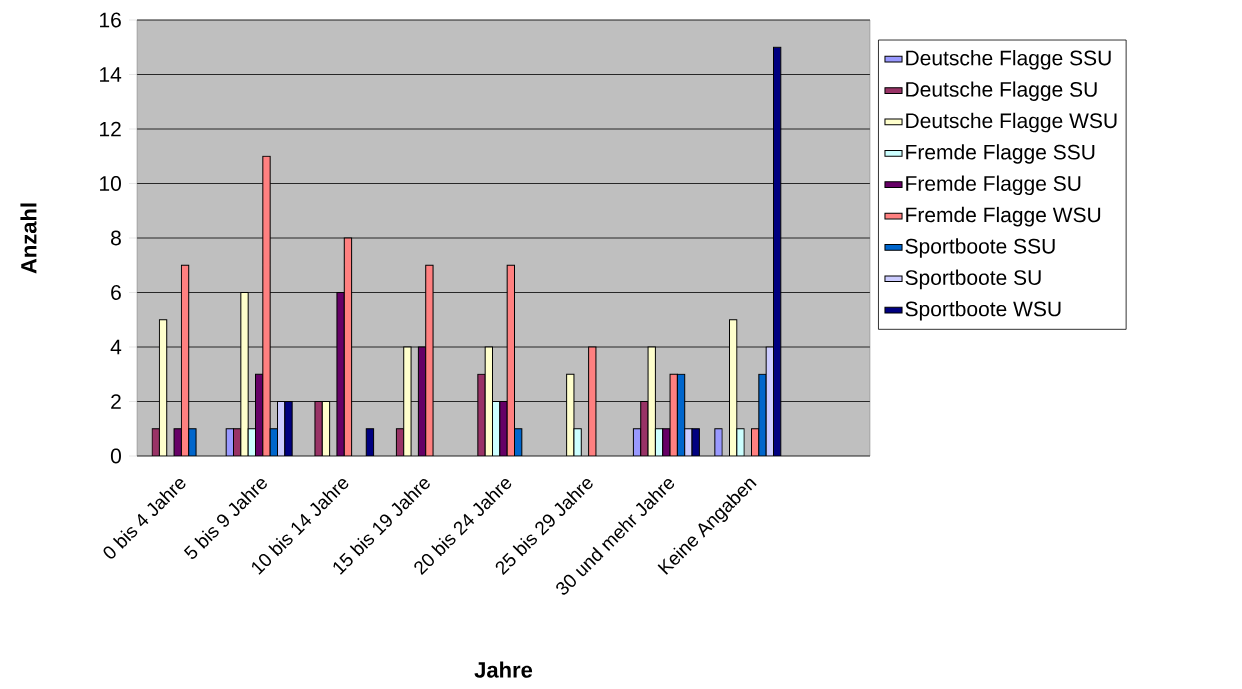 The width and height of the screenshot is (1242, 689). I want to click on legend-label: Fremde Flagge WSU, so click(1003, 216).